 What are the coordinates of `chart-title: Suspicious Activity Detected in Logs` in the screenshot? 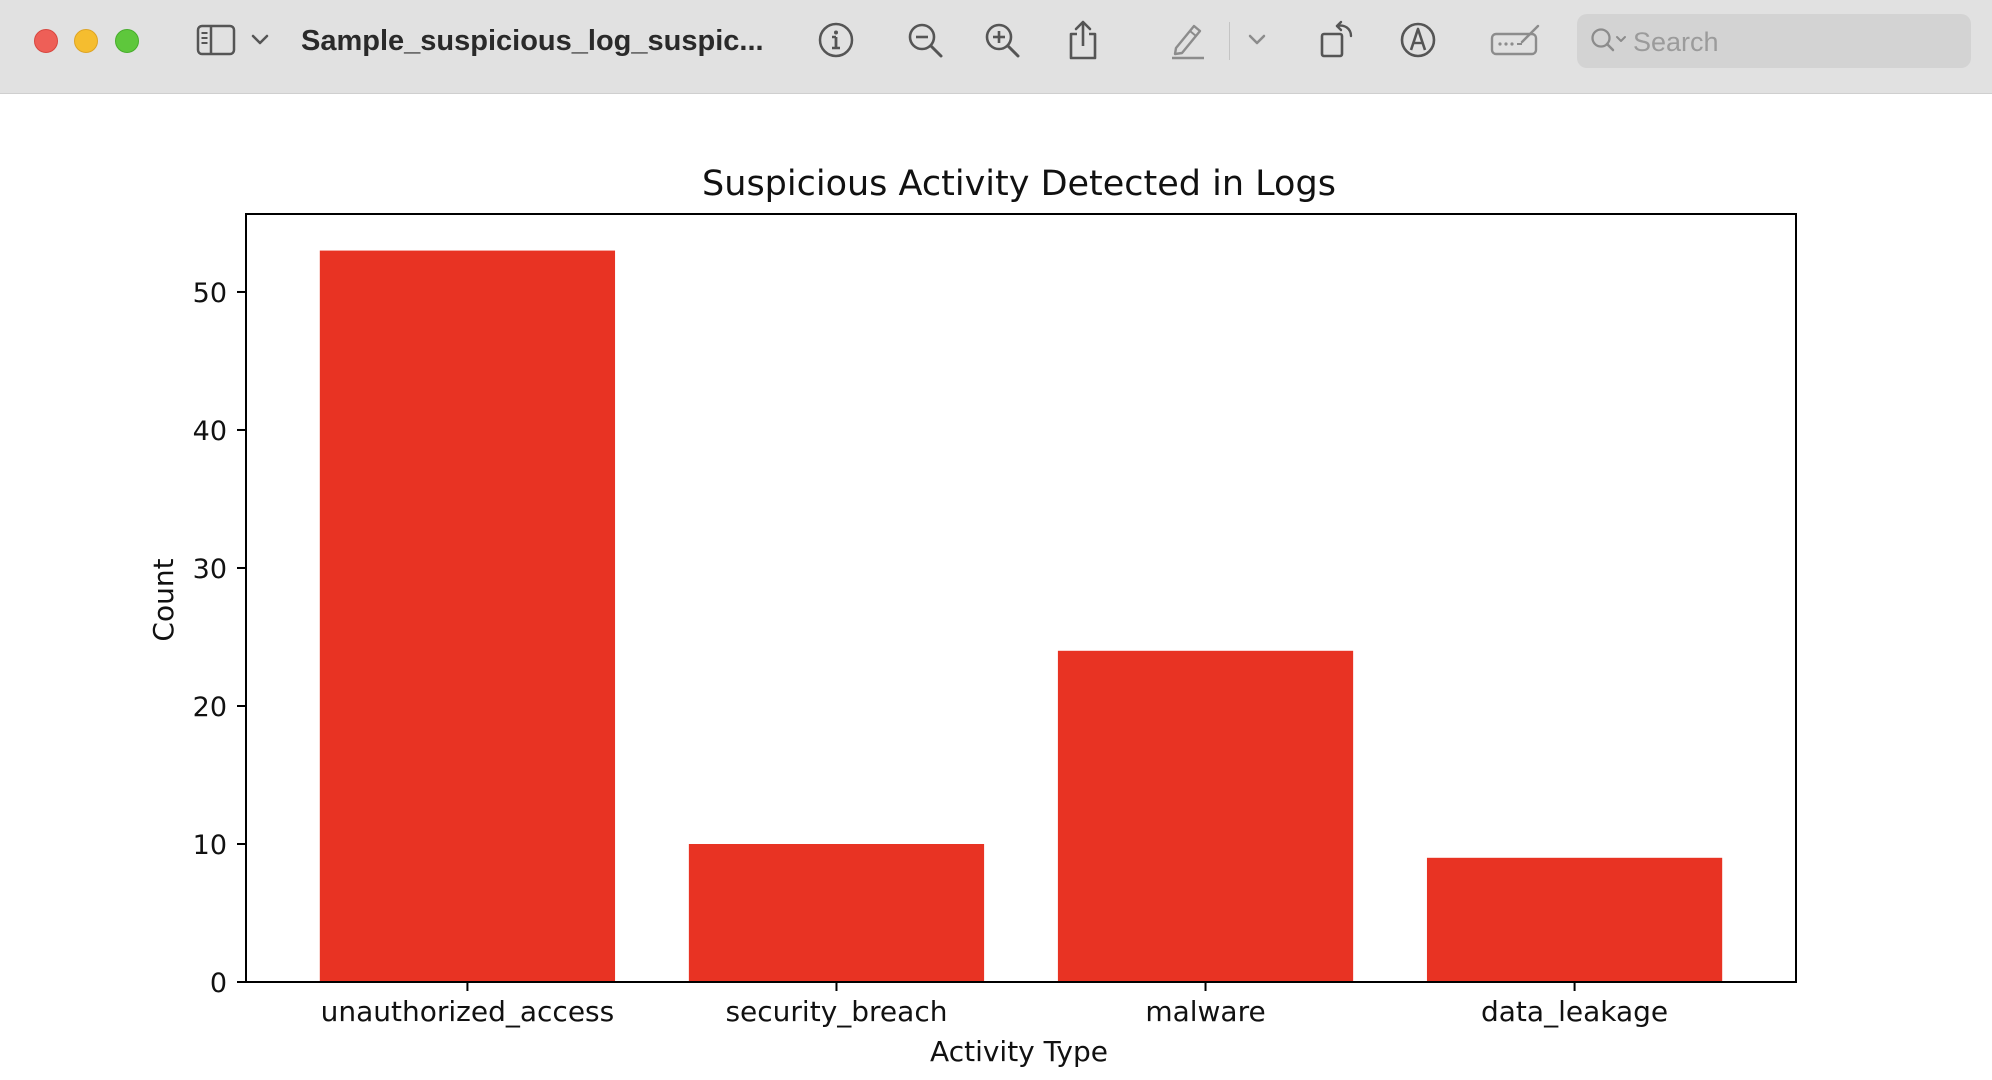 It's located at (1019, 184).